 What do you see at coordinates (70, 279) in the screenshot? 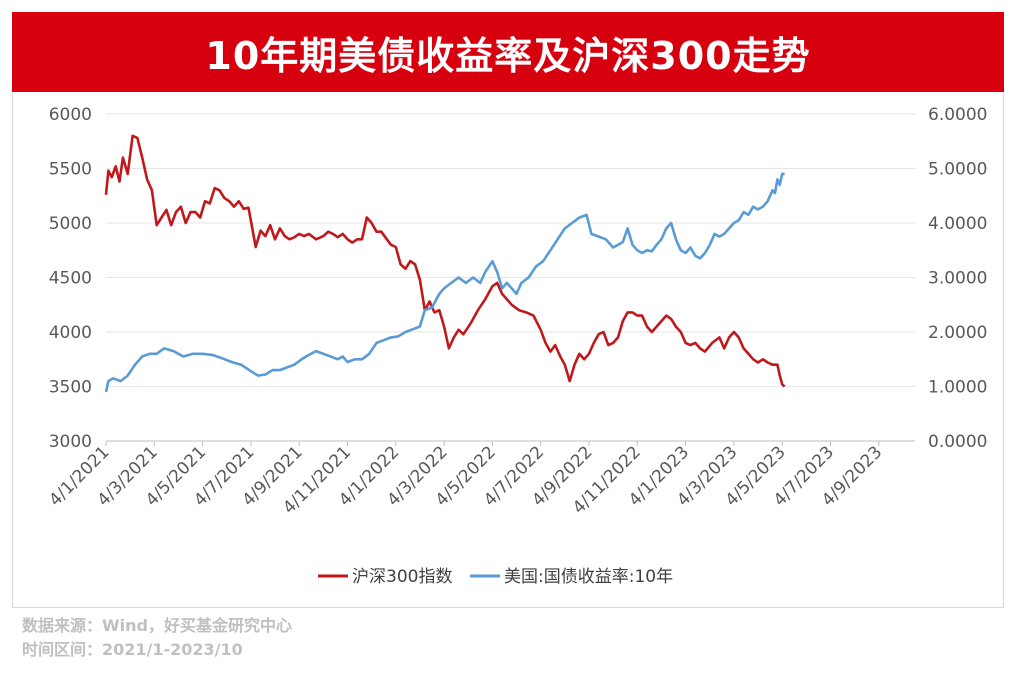
I see `y-left-tick-label: 4500` at bounding box center [70, 279].